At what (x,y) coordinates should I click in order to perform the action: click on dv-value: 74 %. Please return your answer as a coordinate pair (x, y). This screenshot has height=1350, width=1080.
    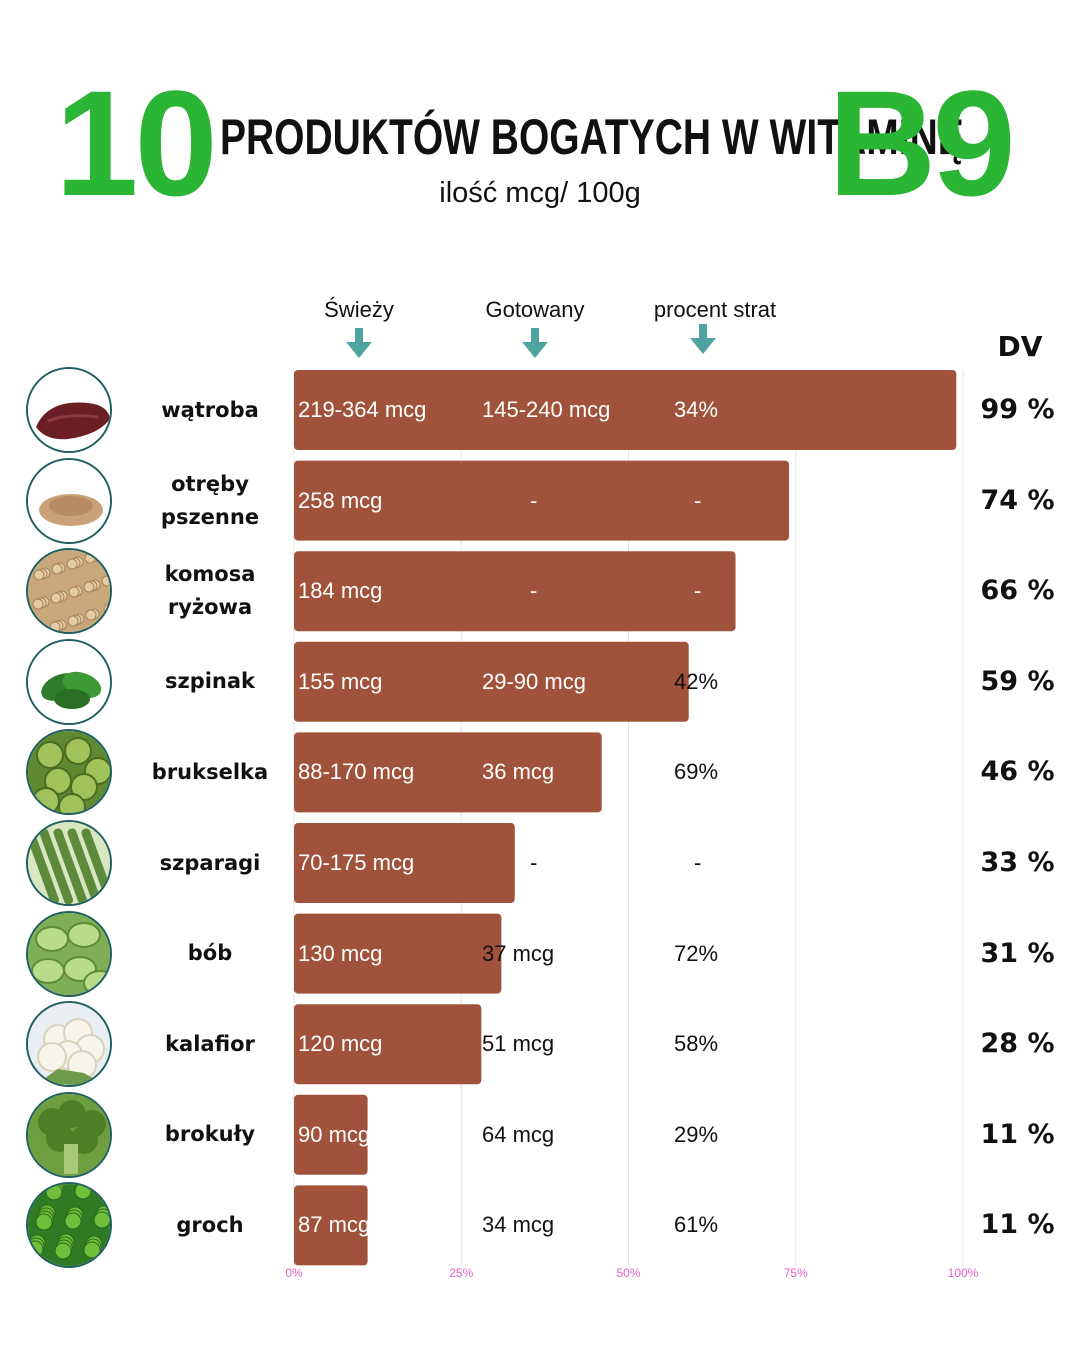
    Looking at the image, I should click on (1017, 500).